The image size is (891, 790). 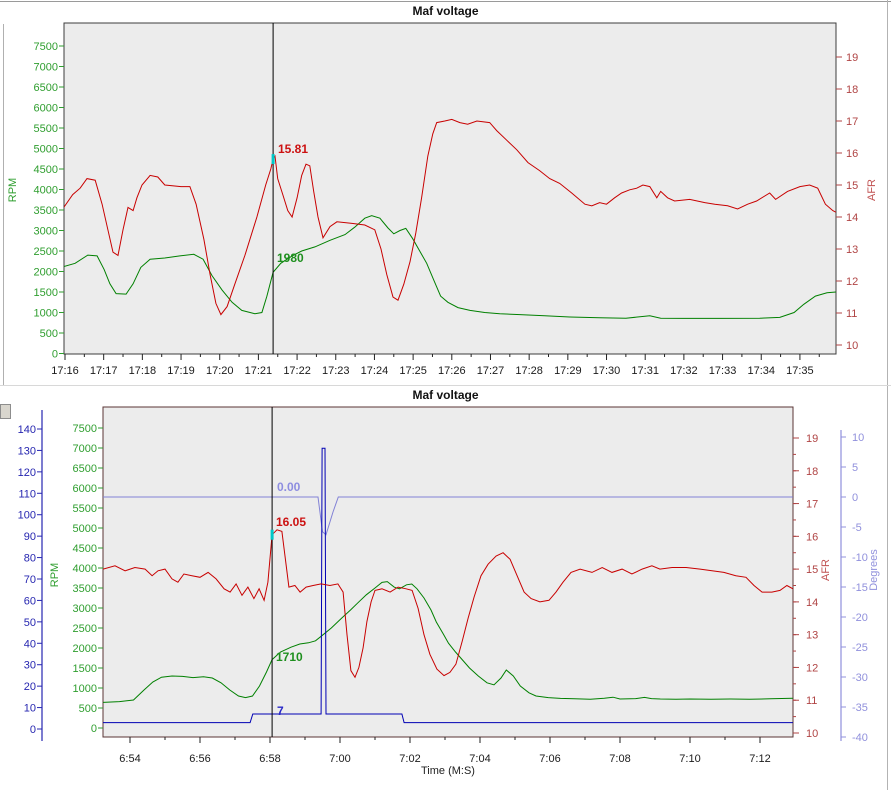 What do you see at coordinates (46, 191) in the screenshot?
I see `tick-label: 4000` at bounding box center [46, 191].